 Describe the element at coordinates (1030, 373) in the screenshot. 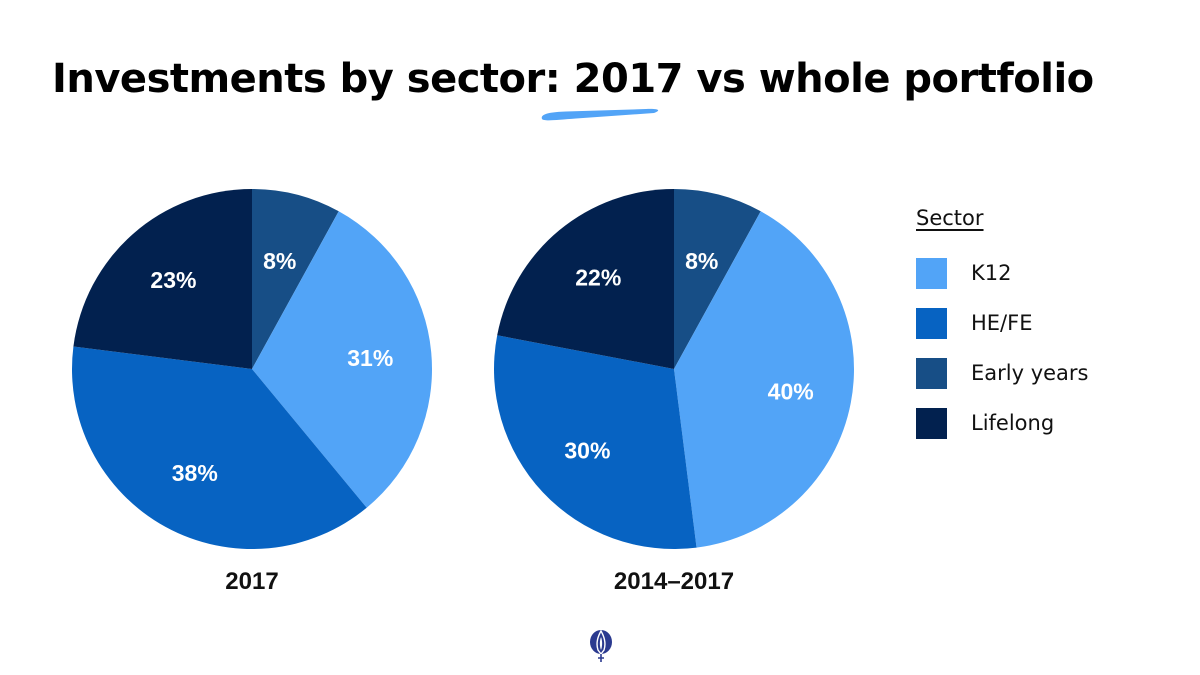

I see `legend-label: Early years` at that location.